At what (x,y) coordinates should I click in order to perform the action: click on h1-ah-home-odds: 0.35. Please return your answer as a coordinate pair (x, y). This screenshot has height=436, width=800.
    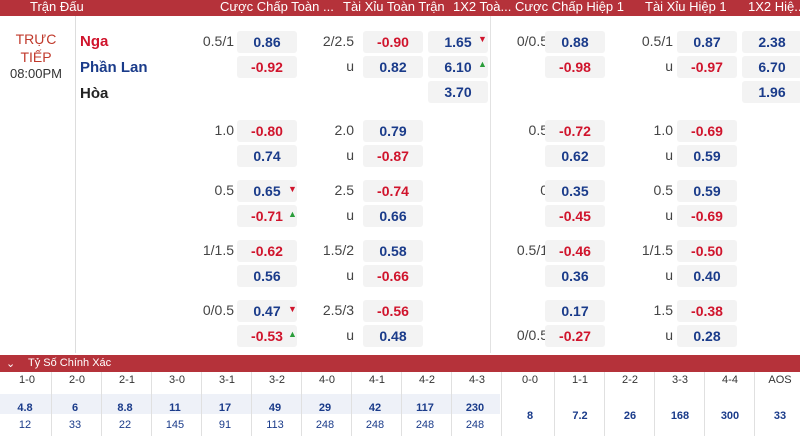
    Looking at the image, I should click on (575, 191).